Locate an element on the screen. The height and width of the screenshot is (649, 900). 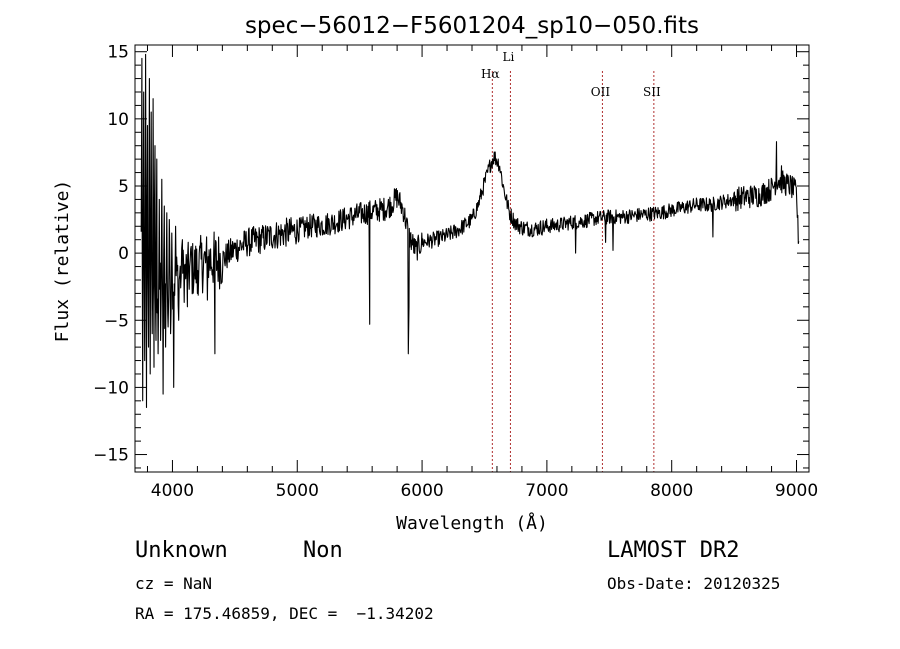
y-tick-label: 5 is located at coordinates (123, 187).